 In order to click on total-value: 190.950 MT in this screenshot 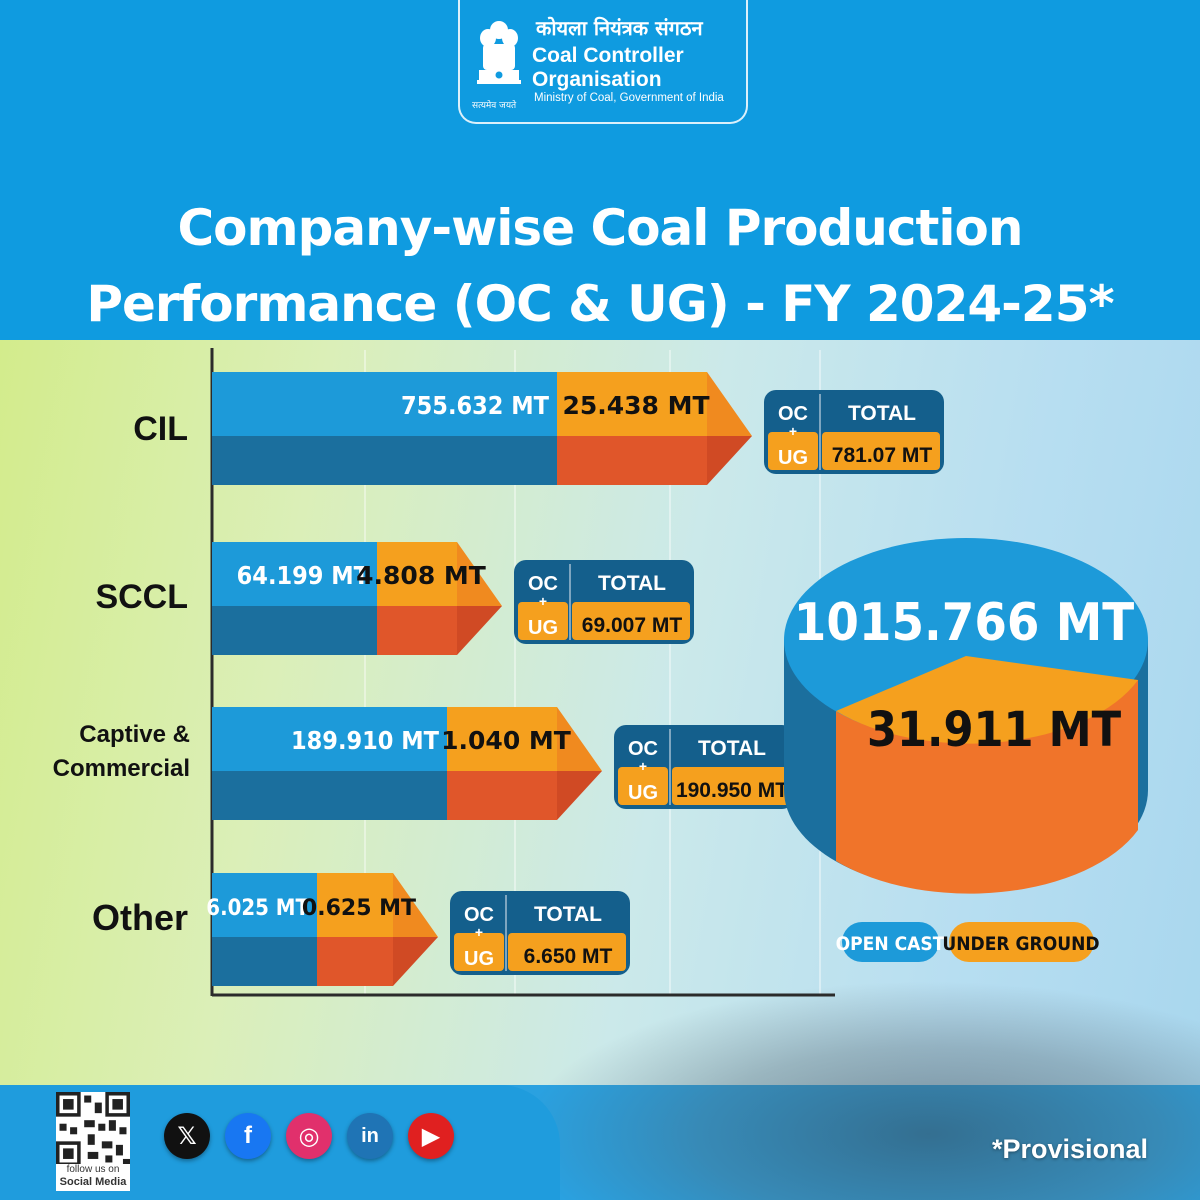, I will do `click(732, 790)`.